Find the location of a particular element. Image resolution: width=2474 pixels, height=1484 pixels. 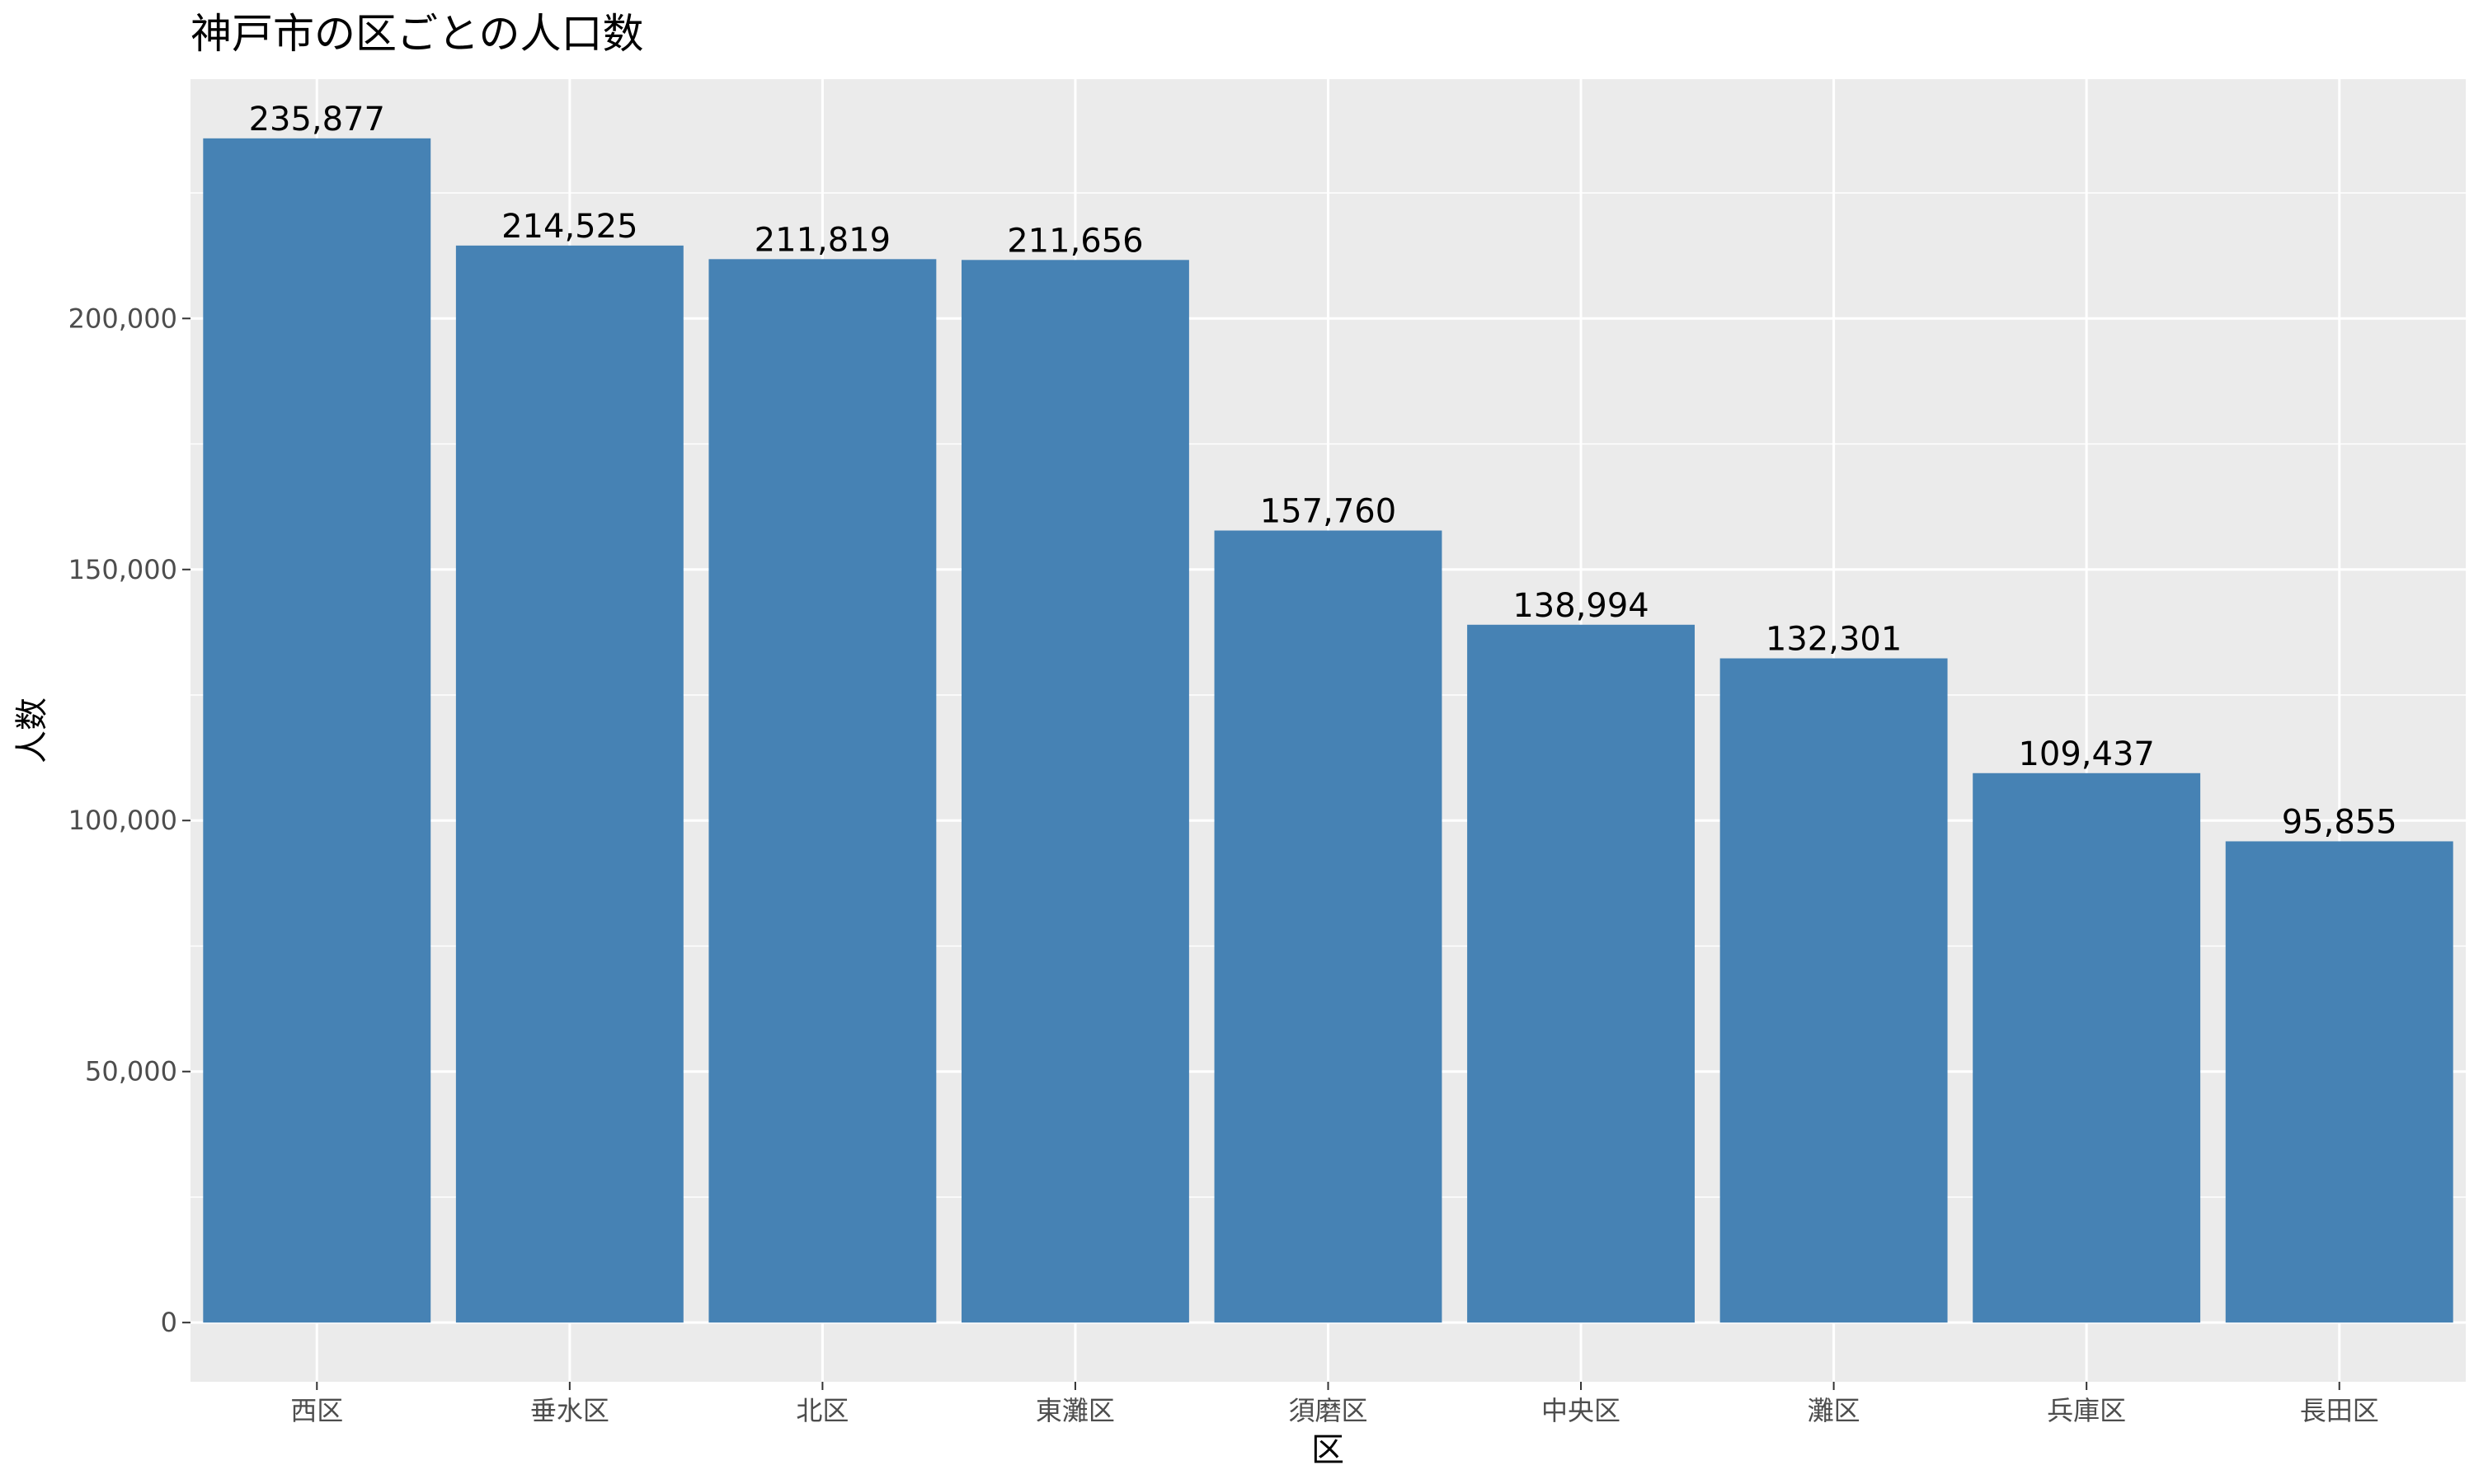

chart-title: 神戸市の区ごとの人口数 is located at coordinates (417, 34).